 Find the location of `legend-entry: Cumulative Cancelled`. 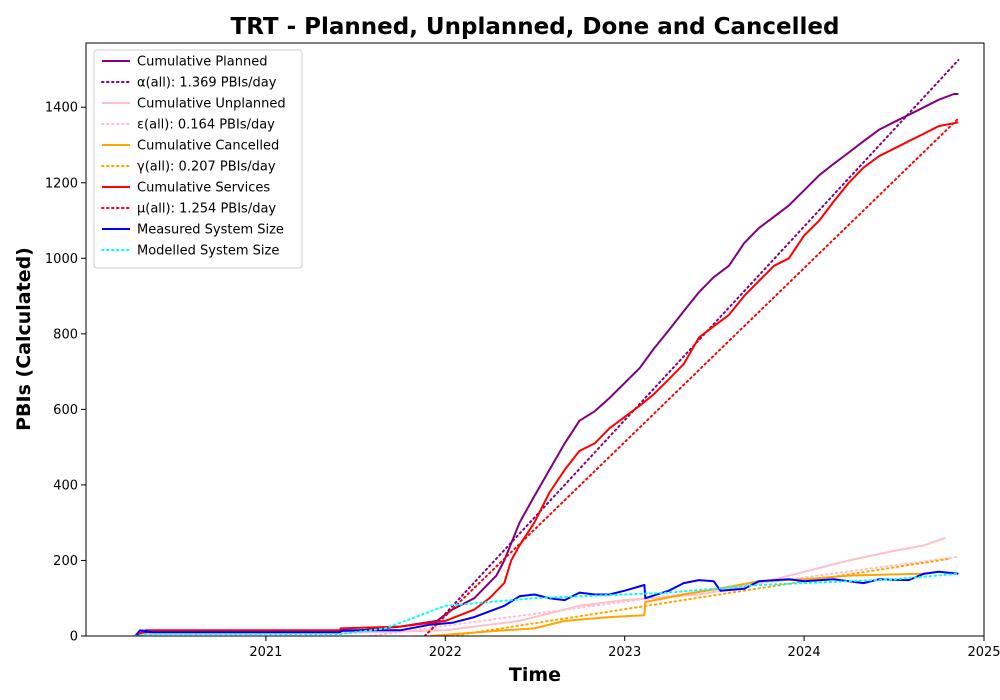

legend-entry: Cumulative Cancelled is located at coordinates (208, 146).